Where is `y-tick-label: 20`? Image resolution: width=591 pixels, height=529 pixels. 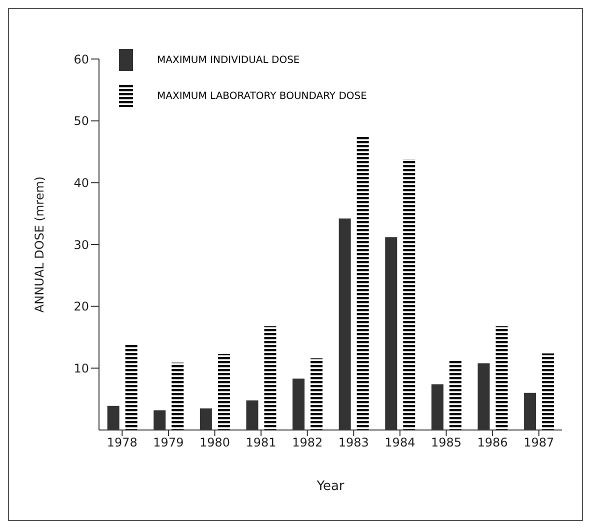
y-tick-label: 20 is located at coordinates (81, 307).